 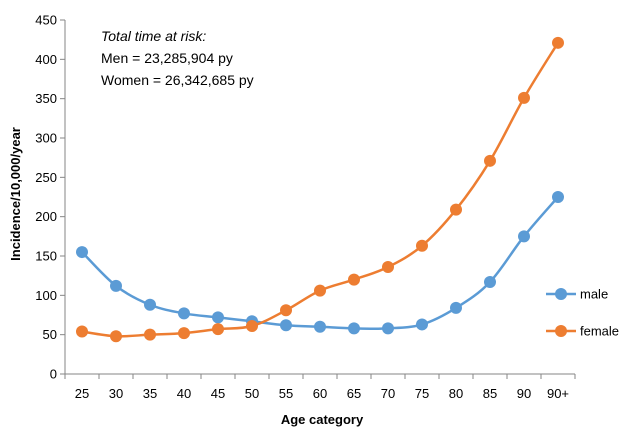 I want to click on y-tick-label: 50, so click(x=50, y=334).